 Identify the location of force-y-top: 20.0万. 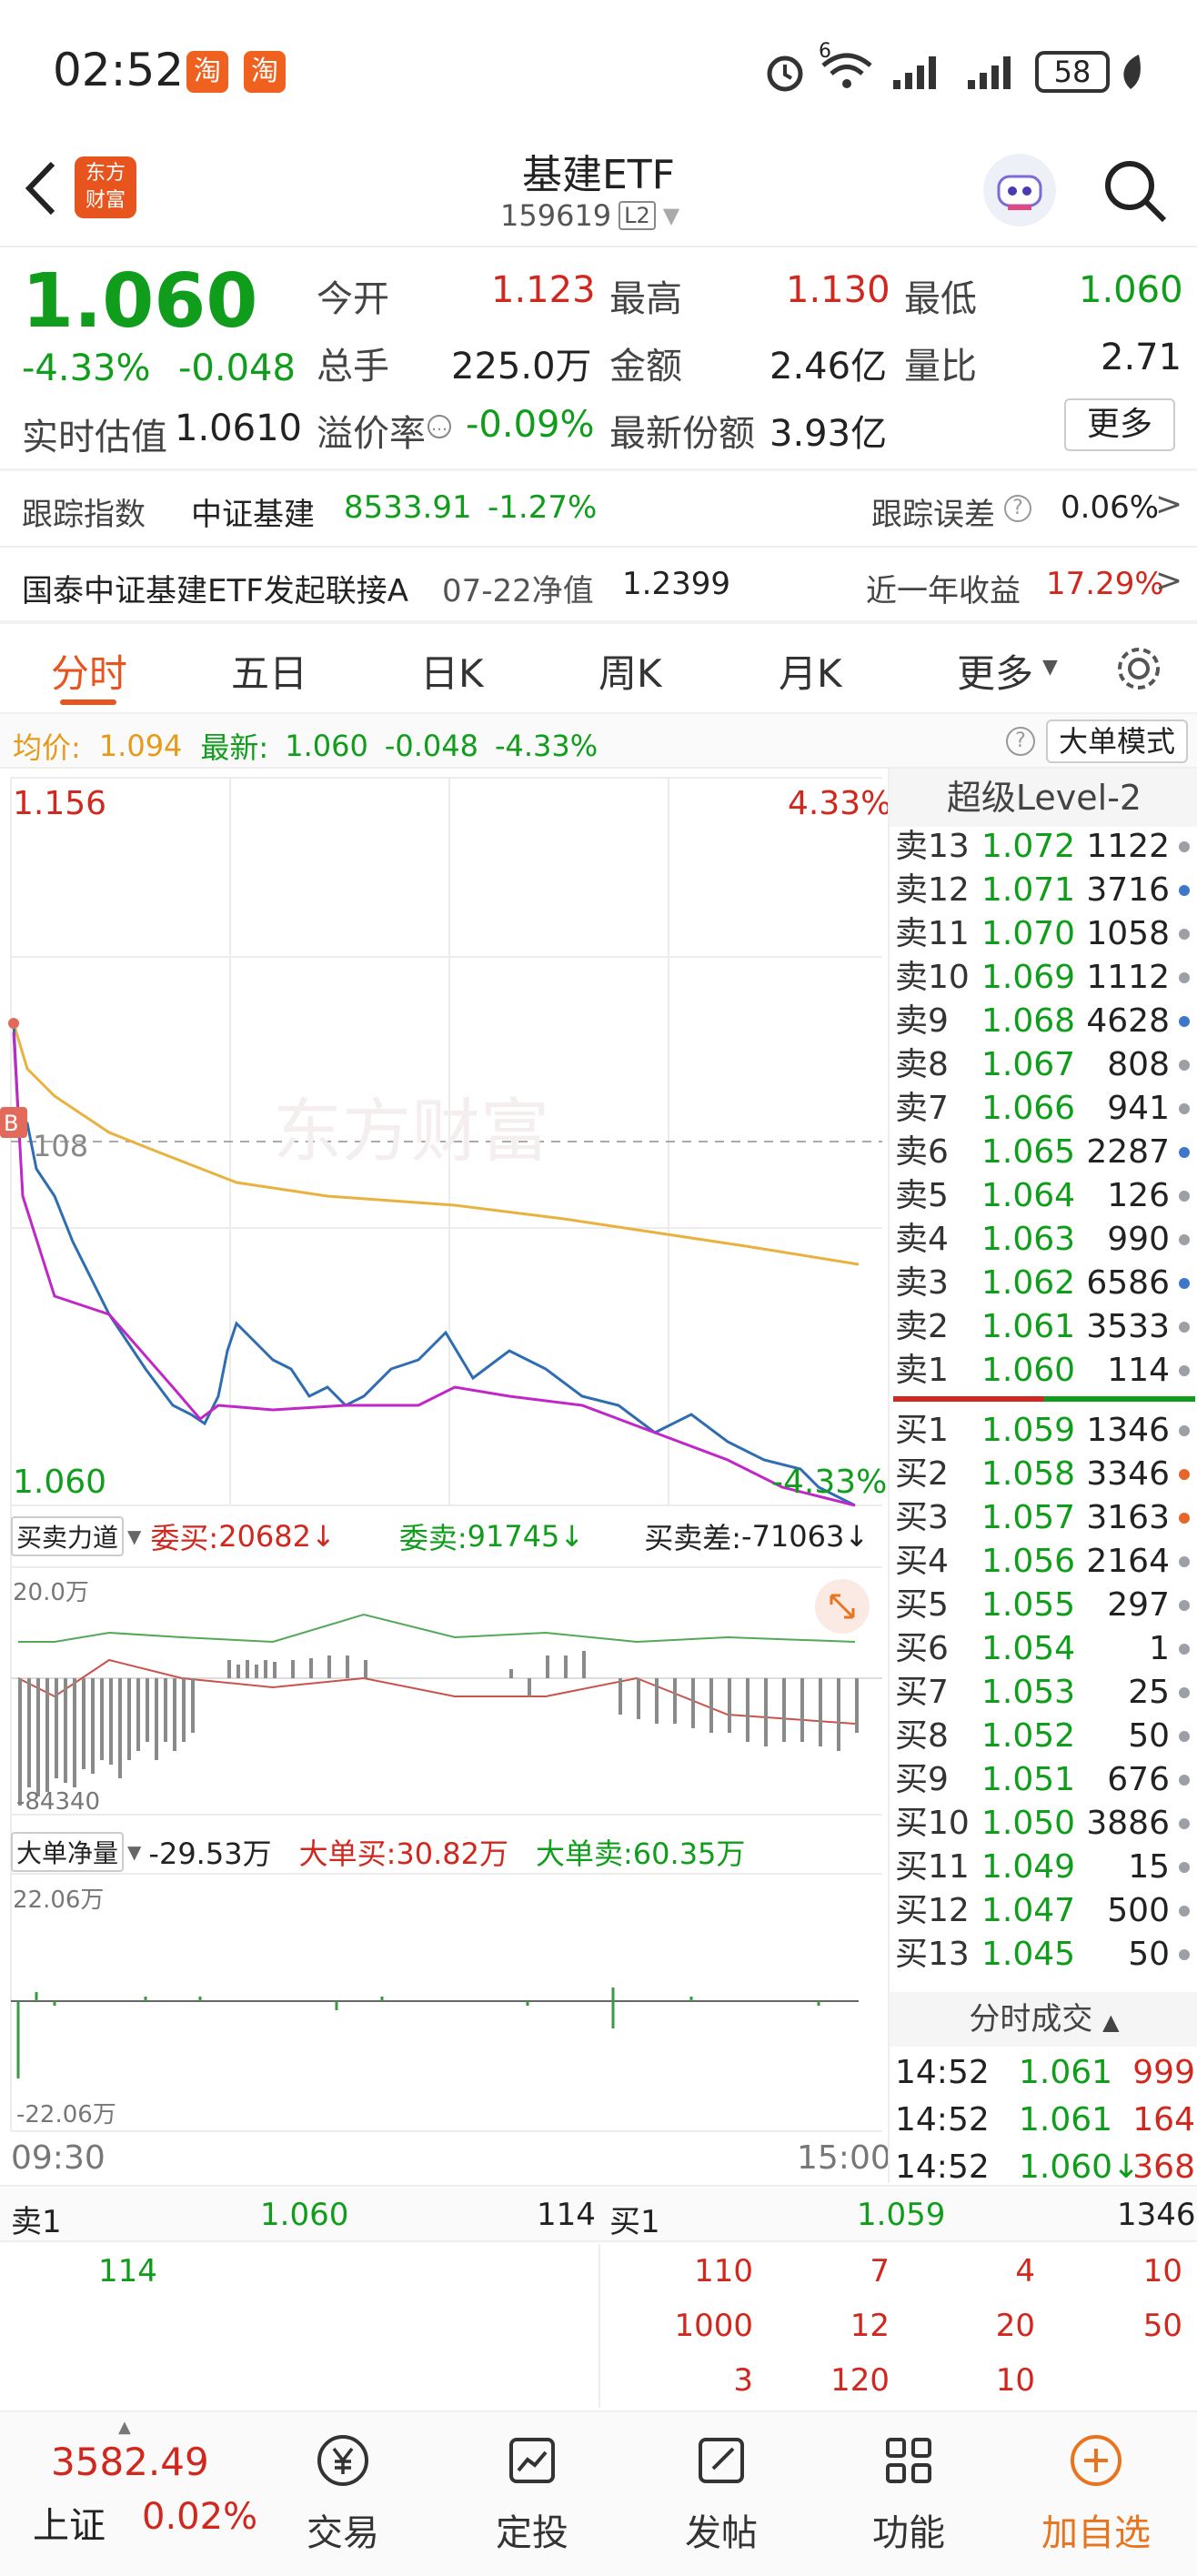
(51, 1592).